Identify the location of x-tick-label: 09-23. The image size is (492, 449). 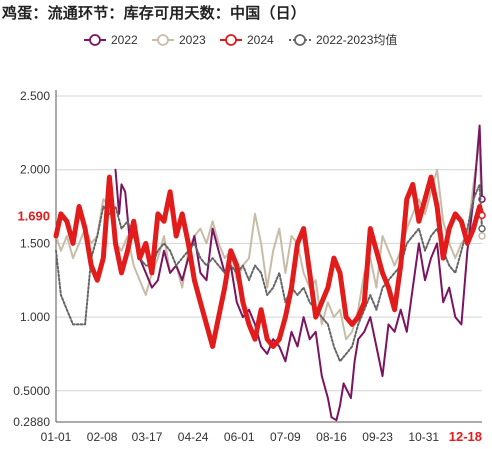
(377, 437).